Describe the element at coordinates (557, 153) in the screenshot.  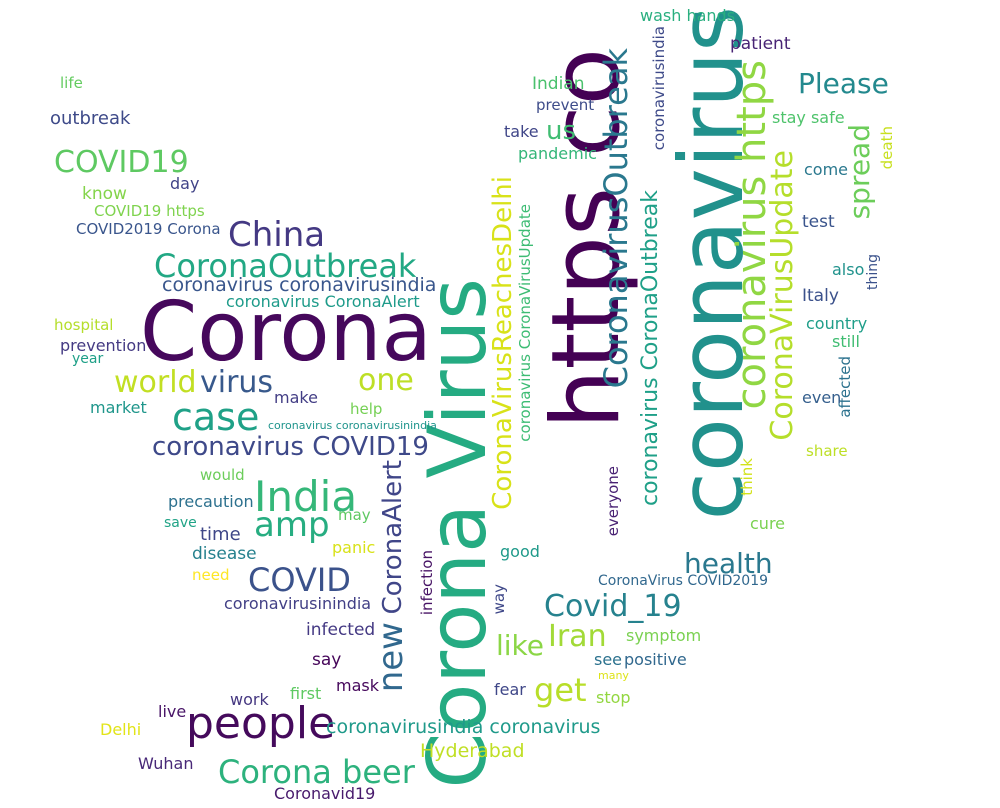
I see `word-pandemic: pandemic` at that location.